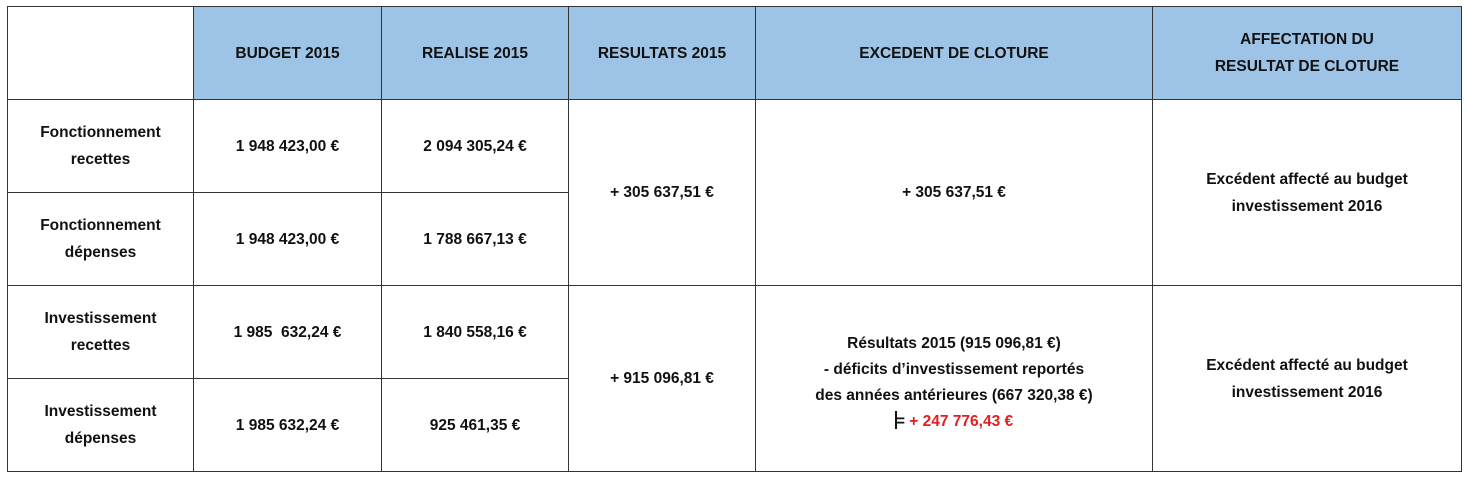 This screenshot has height=484, width=1467. I want to click on cell-resultat-investissement: + 915 096,81 €, so click(662, 378).